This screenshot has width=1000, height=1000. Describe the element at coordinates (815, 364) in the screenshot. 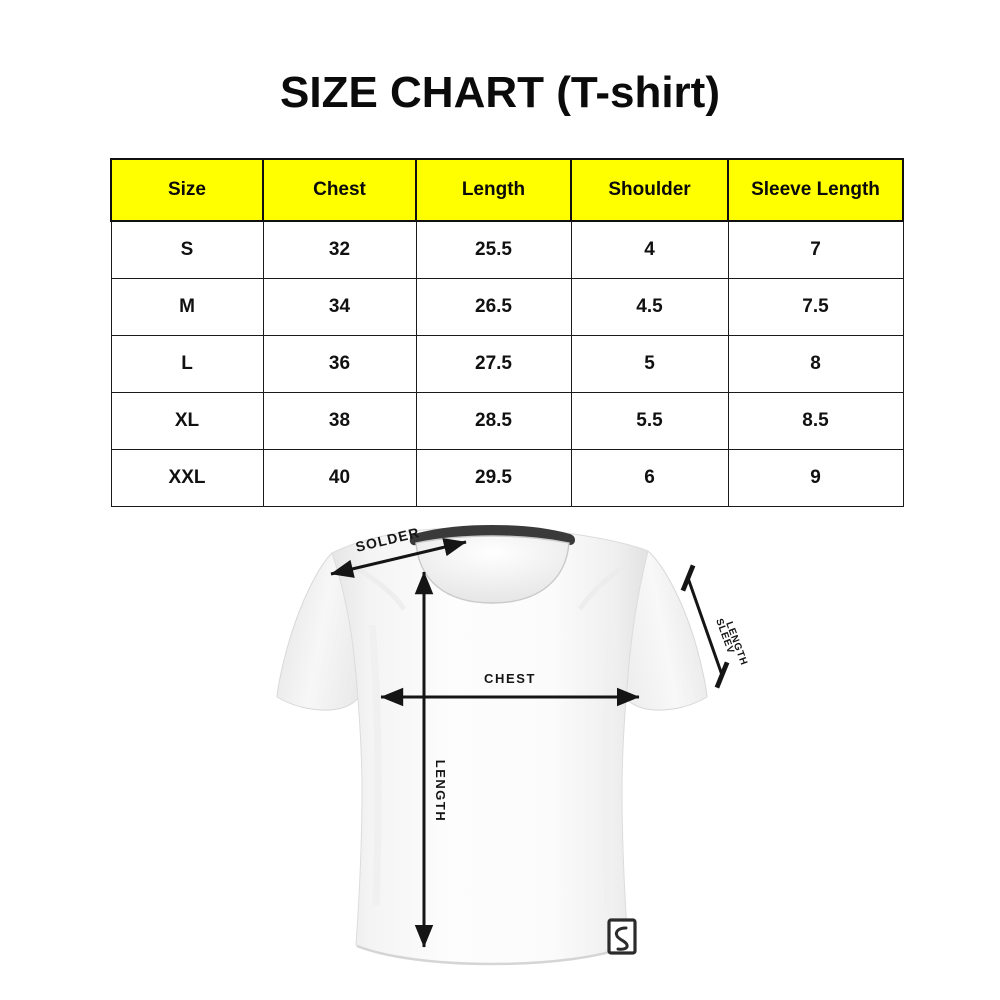

I see `cell-sleeve-length: 8` at that location.